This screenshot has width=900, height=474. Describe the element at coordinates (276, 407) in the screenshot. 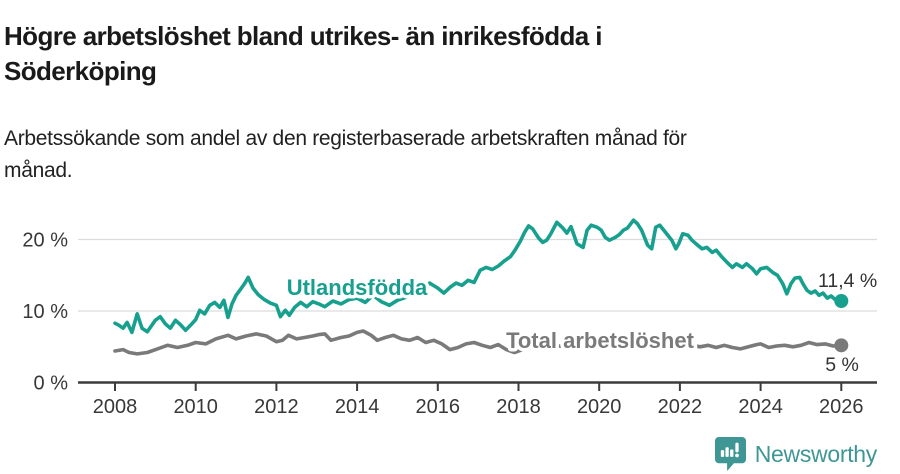

I see `x-axis-label: 2012` at that location.